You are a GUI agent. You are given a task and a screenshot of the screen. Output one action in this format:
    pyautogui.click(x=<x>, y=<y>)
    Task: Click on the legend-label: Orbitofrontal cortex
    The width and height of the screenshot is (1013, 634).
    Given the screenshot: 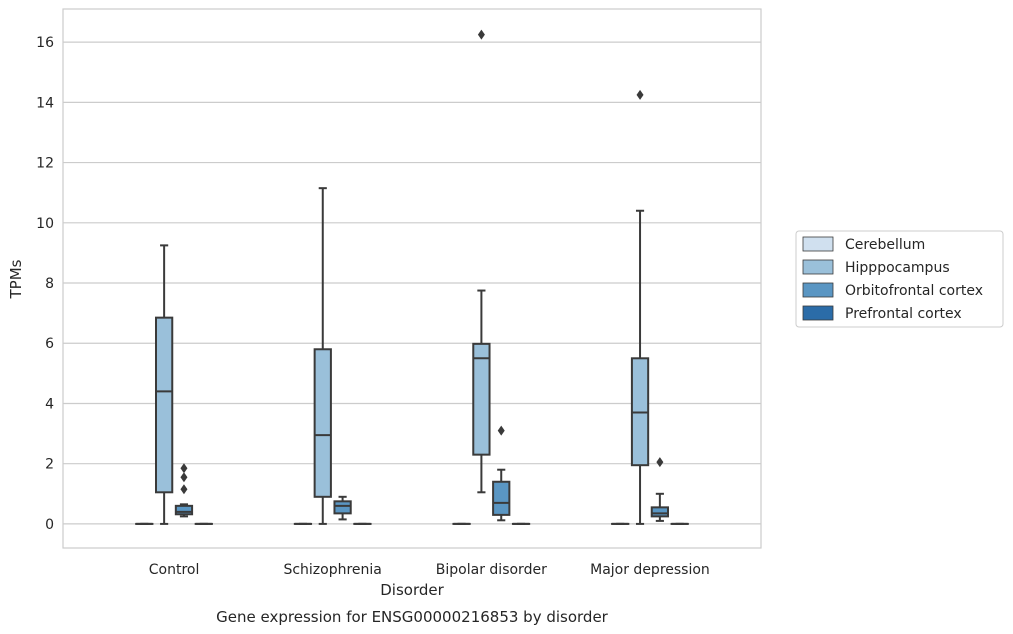 What is the action you would take?
    pyautogui.click(x=914, y=291)
    